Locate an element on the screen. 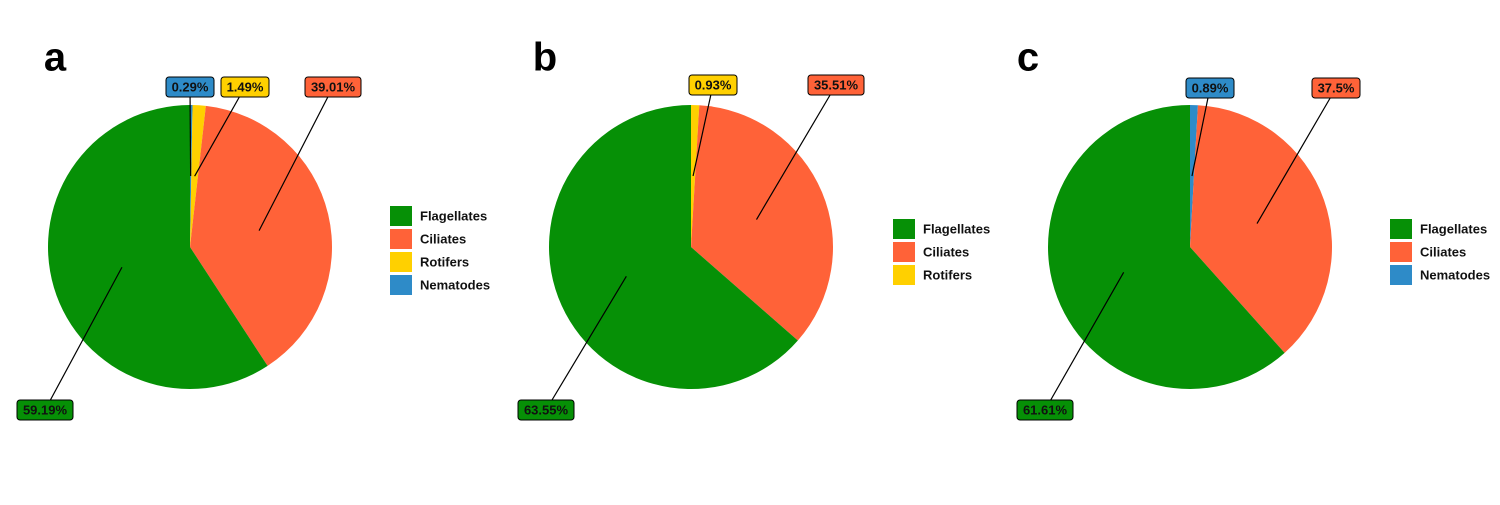  value-label: 1.49% is located at coordinates (245, 86).